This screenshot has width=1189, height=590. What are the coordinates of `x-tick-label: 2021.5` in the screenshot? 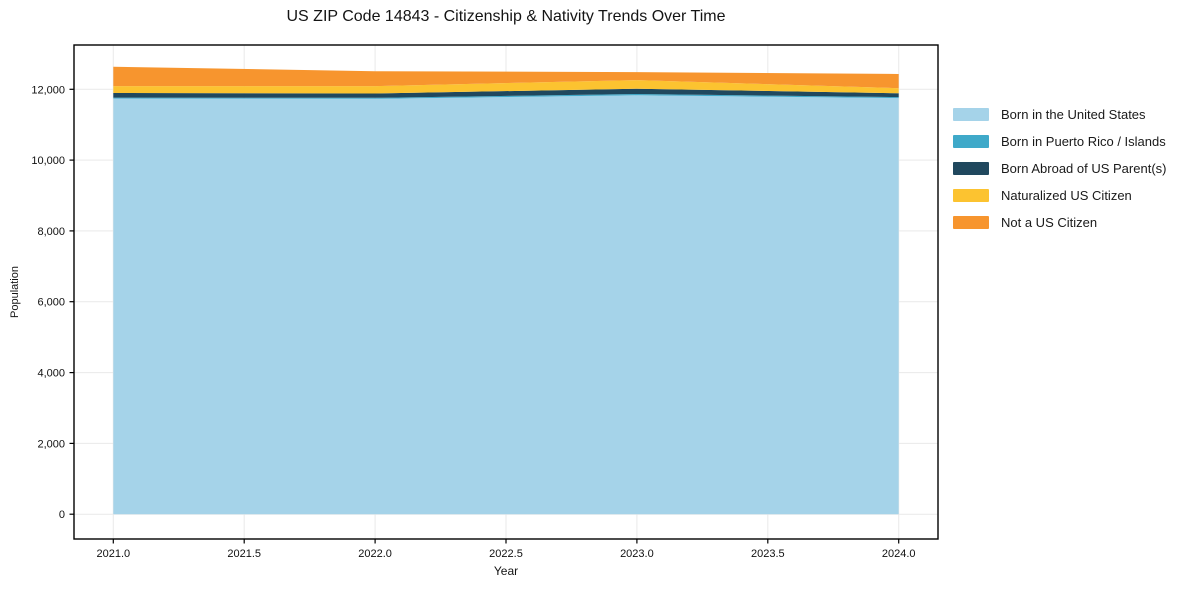 It's located at (244, 554).